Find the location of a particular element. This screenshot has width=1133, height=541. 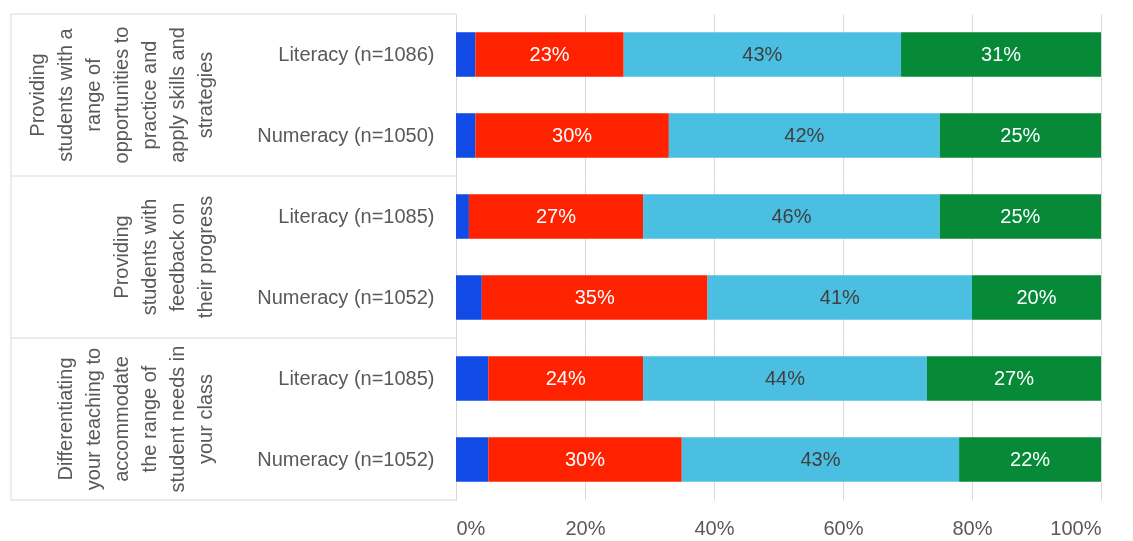

x-tick-label: 80% is located at coordinates (972, 527).